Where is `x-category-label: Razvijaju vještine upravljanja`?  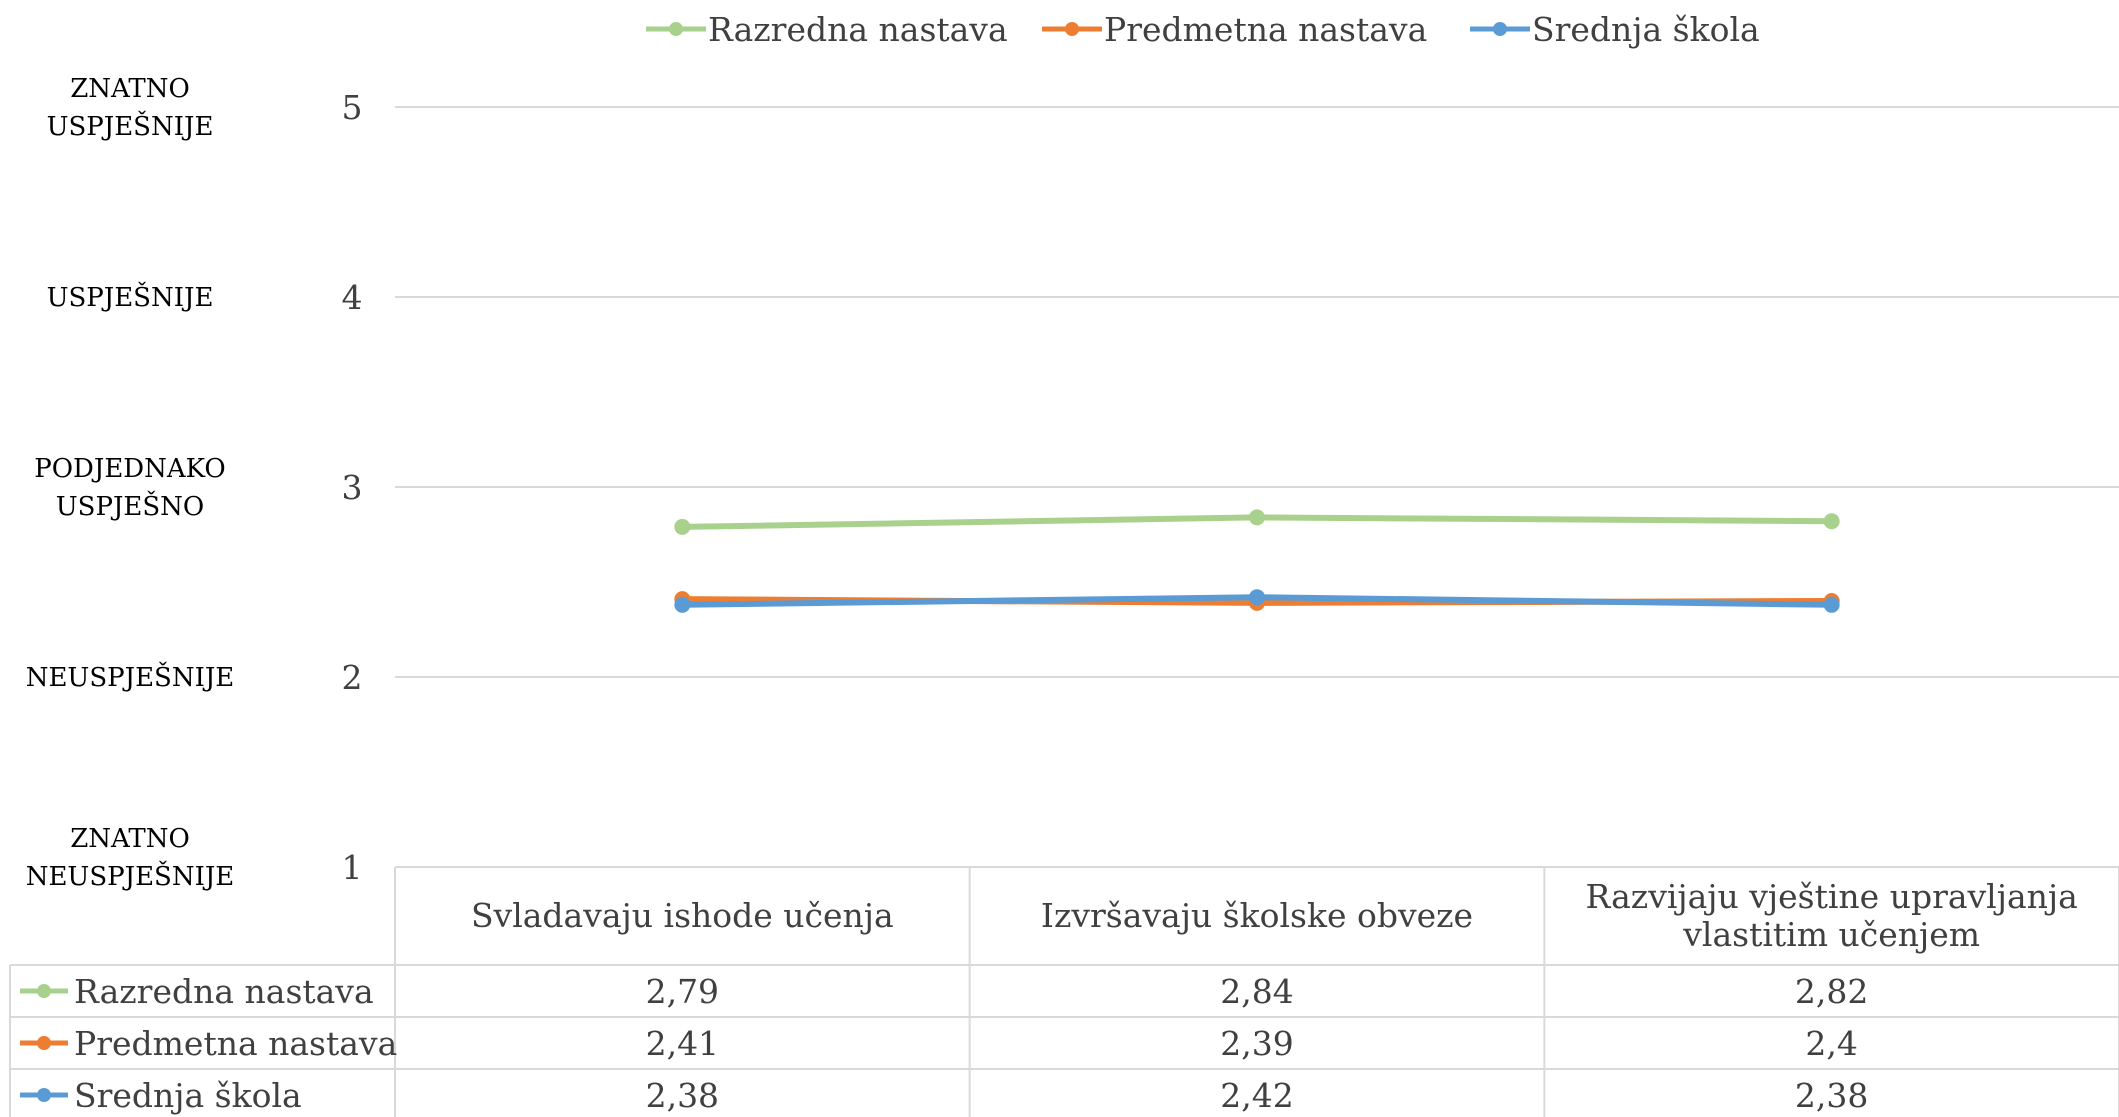
x-category-label: Razvijaju vještine upravljanja is located at coordinates (1832, 896).